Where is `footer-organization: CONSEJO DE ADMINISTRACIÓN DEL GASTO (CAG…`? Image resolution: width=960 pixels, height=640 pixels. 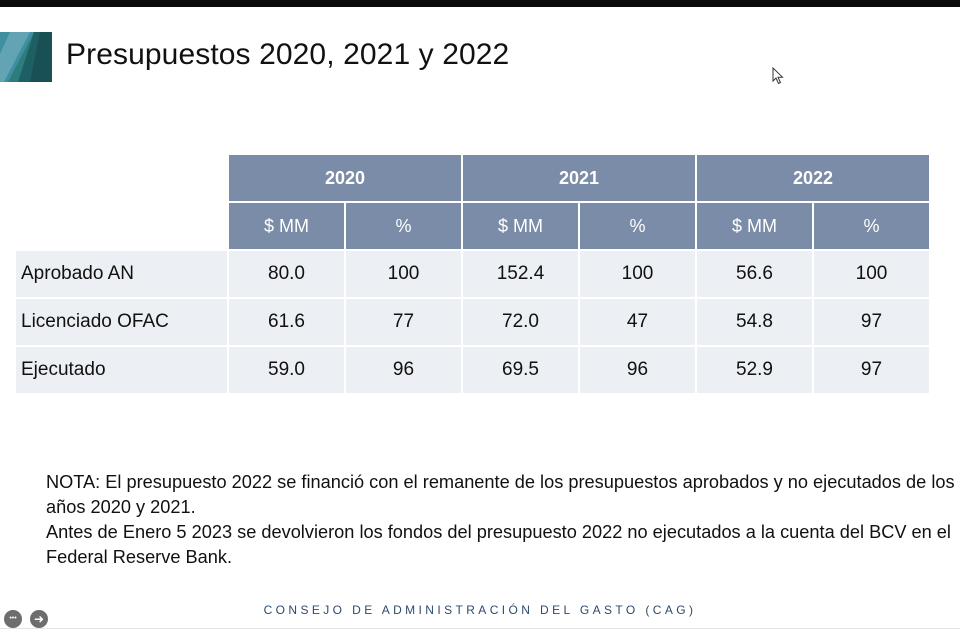
footer-organization: CONSEJO DE ADMINISTRACIÓN DEL GASTO (CAG… is located at coordinates (480, 610).